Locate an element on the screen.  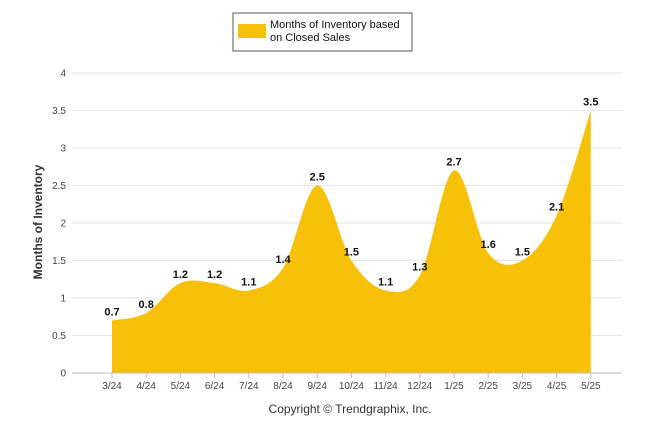
data-label-12: 1.5 is located at coordinates (522, 253).